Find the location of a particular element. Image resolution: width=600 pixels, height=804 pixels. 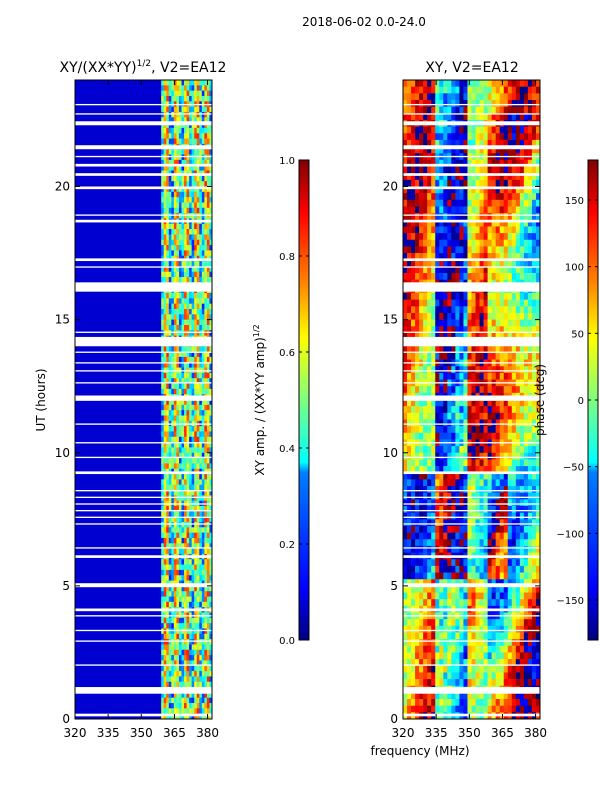

amplitude-colorbar-tick-label: 0.2 is located at coordinates (287, 545).